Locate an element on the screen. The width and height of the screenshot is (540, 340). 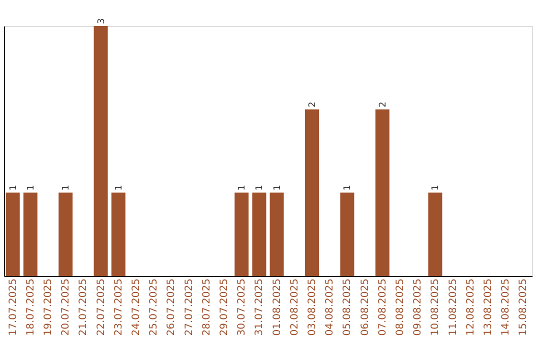
x-tick-label: 19.07.2025 is located at coordinates (48, 307).